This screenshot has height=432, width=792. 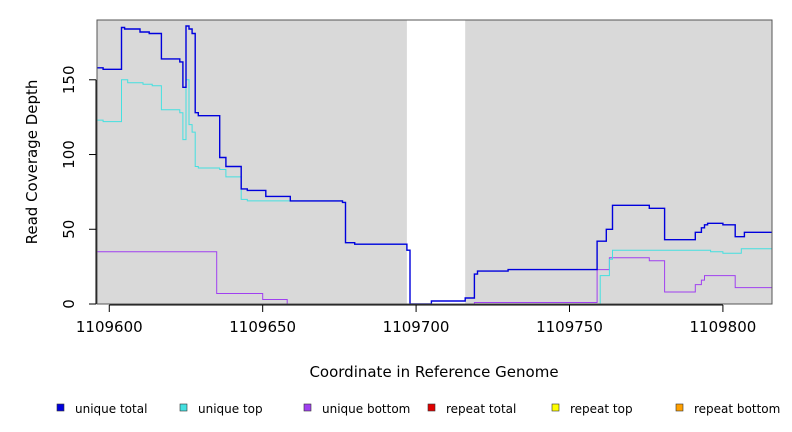 I want to click on legend-label: repeat bottom, so click(x=737, y=409).